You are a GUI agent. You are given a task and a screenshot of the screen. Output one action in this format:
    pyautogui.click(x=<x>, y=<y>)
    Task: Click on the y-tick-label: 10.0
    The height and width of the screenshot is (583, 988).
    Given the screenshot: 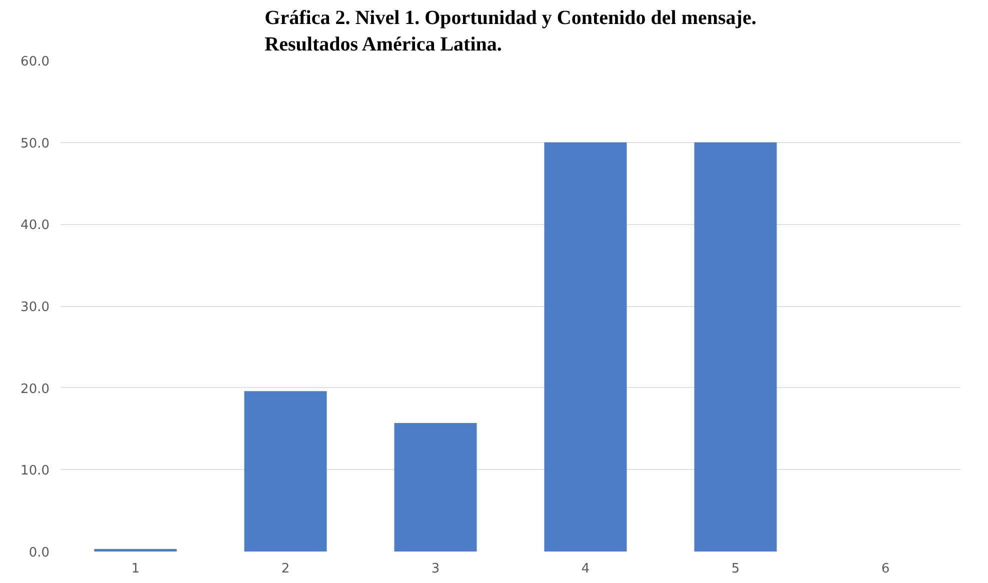 What is the action you would take?
    pyautogui.click(x=35, y=471)
    